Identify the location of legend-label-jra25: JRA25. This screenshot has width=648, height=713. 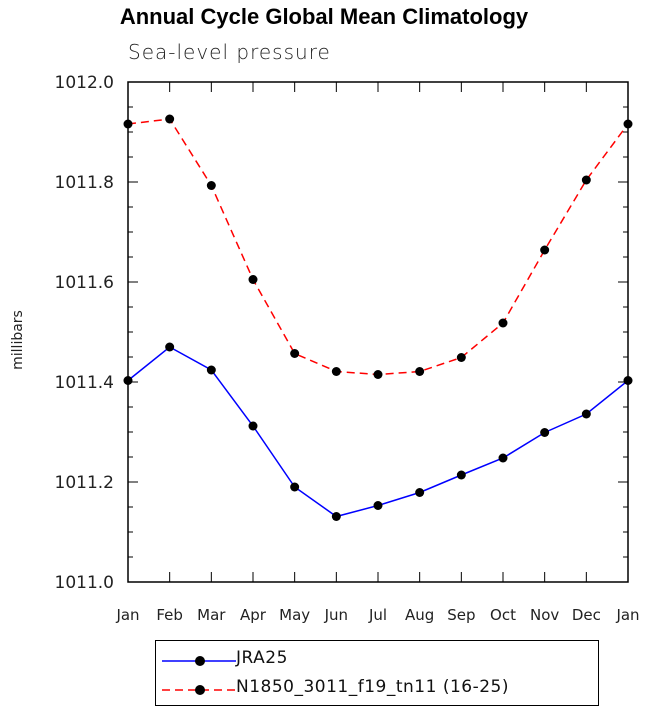
(262, 658).